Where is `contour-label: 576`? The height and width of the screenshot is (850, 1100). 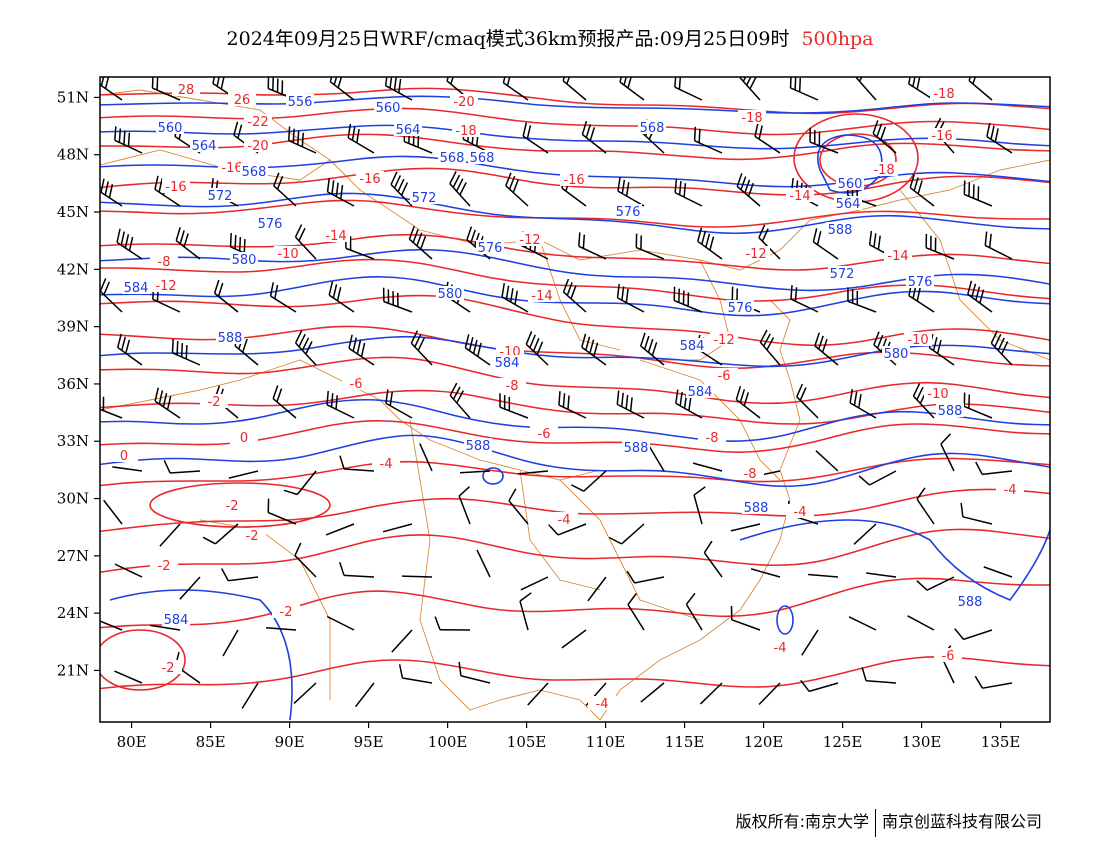
contour-label: 576 is located at coordinates (270, 224).